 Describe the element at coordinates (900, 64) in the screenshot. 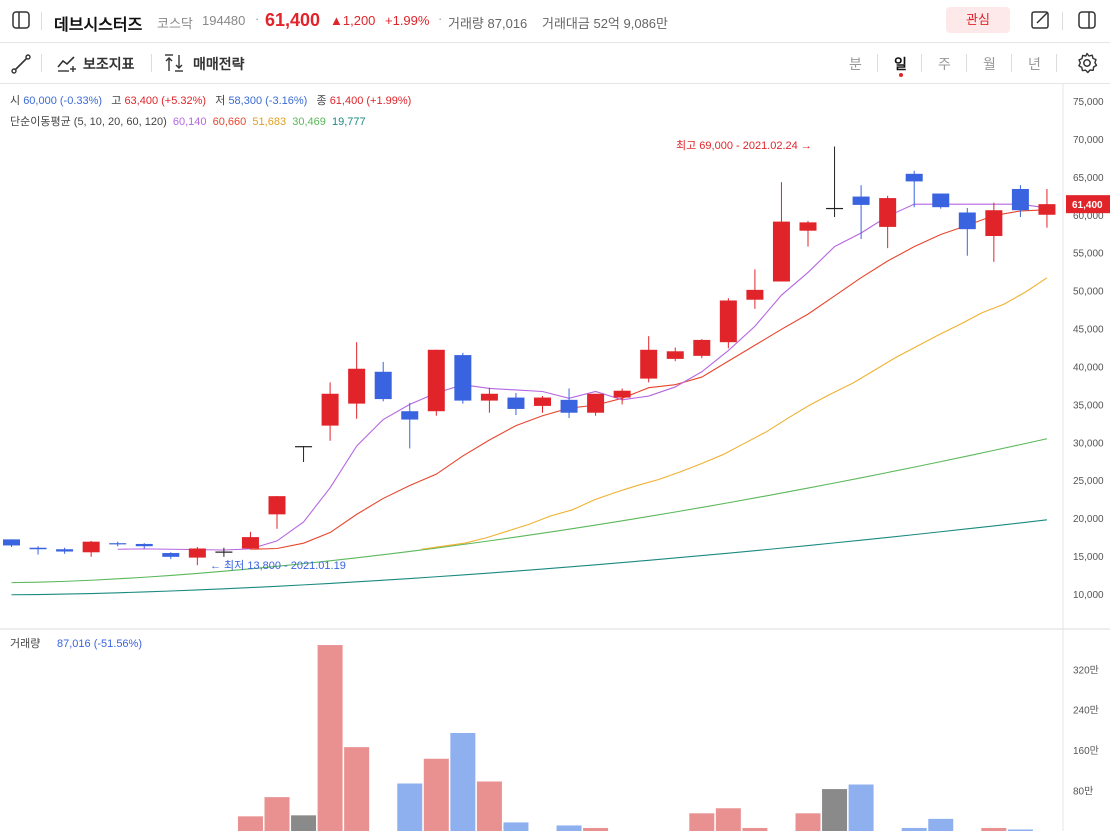

I see `period-day: 일` at that location.